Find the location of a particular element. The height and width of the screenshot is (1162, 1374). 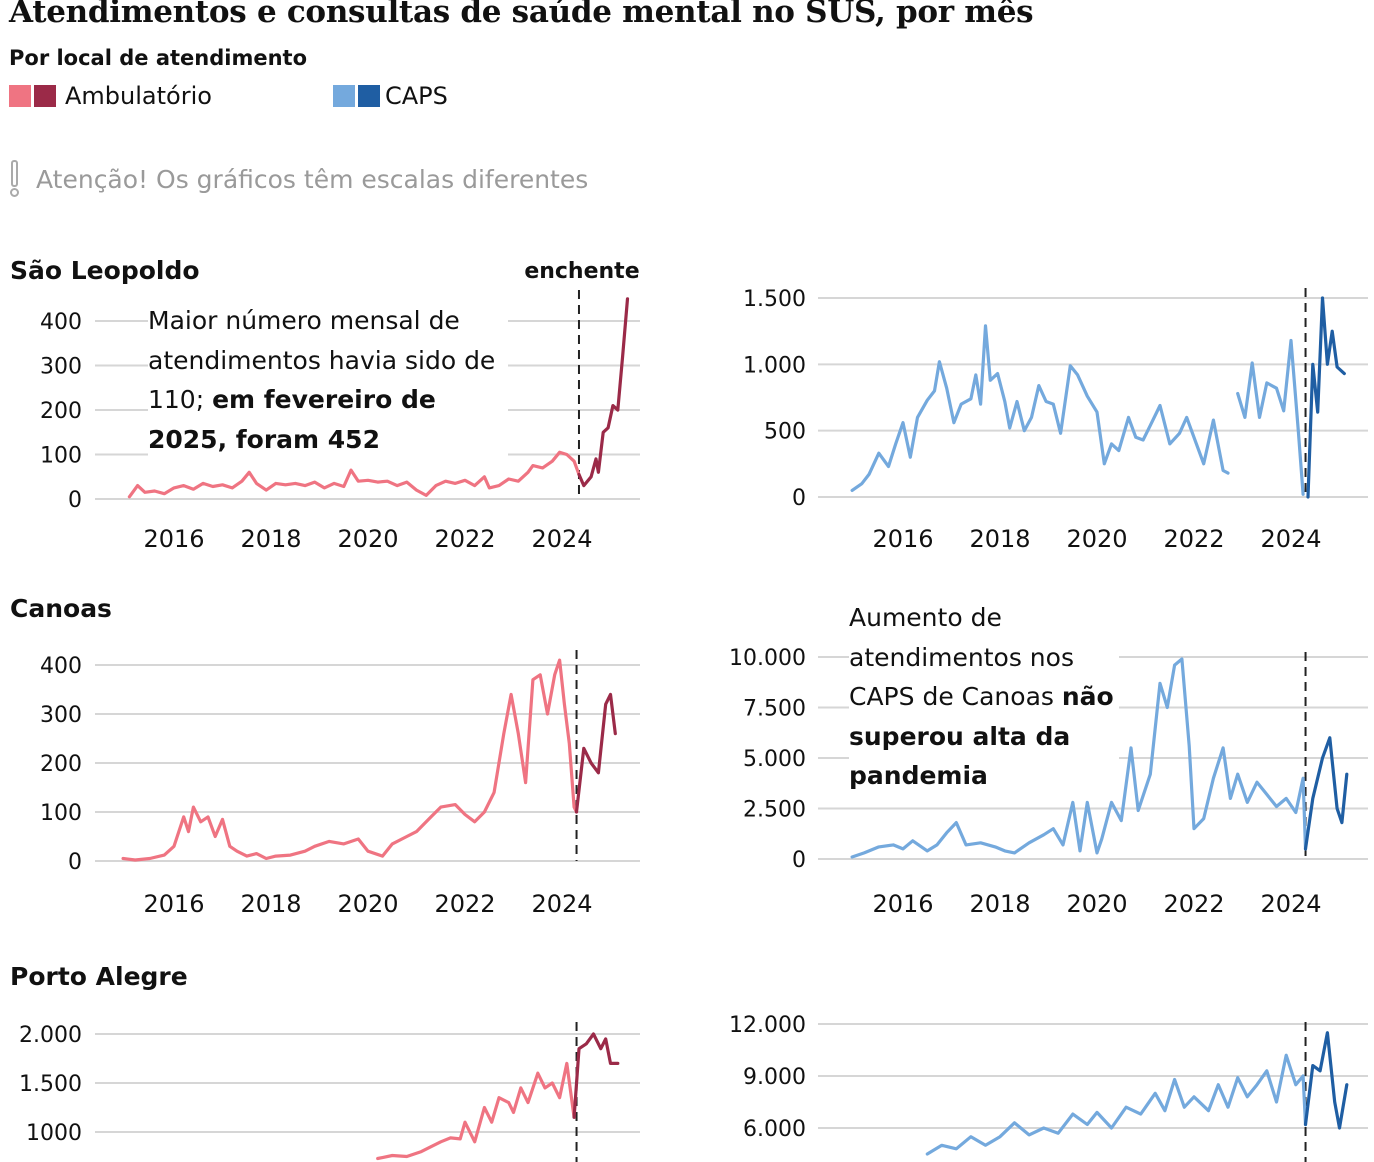

chart-subtitle: Por local de atendimento is located at coordinates (158, 58).